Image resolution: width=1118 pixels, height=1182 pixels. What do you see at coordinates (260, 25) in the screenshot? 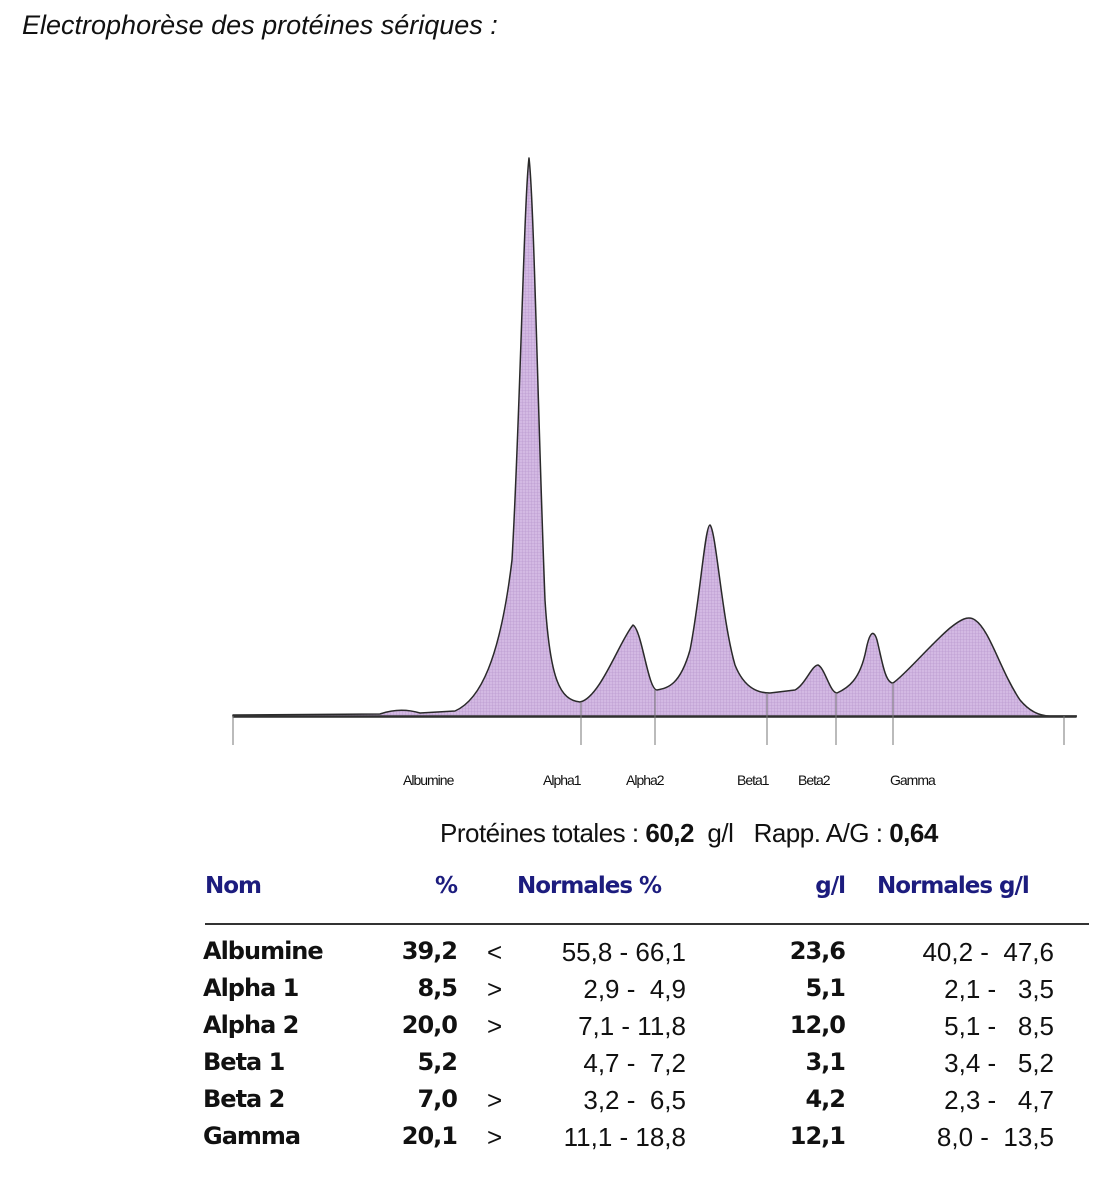
I see `document-title: Electrophorèse des protéines sériques :` at bounding box center [260, 25].